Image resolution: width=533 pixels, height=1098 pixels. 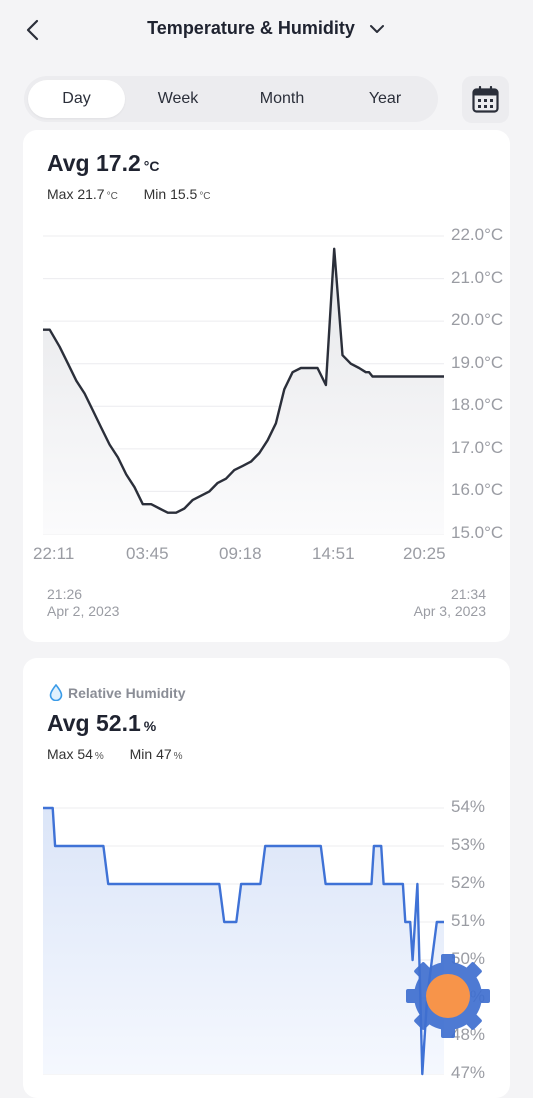 What do you see at coordinates (151, 166) in the screenshot?
I see `avg-unit: °C` at bounding box center [151, 166].